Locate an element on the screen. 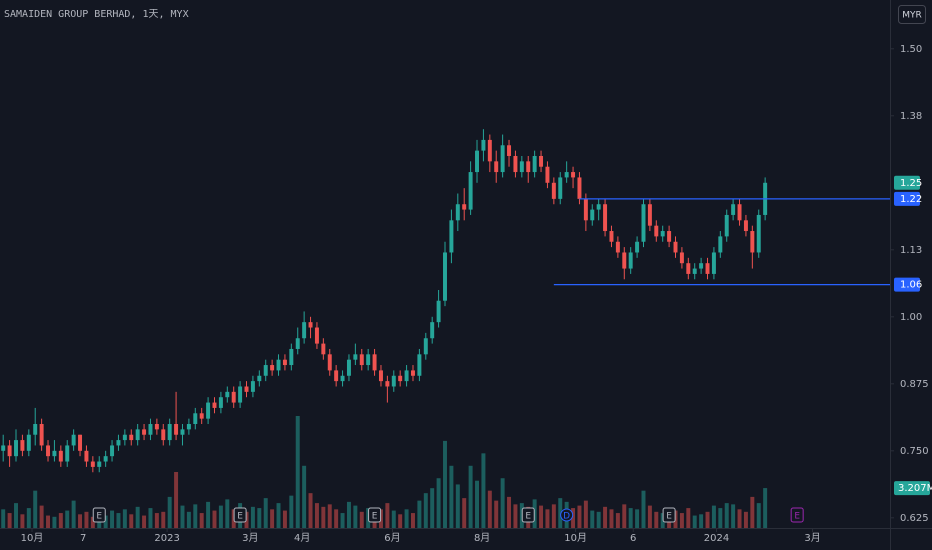 The height and width of the screenshot is (550, 932). currency-label: MYR is located at coordinates (912, 16).